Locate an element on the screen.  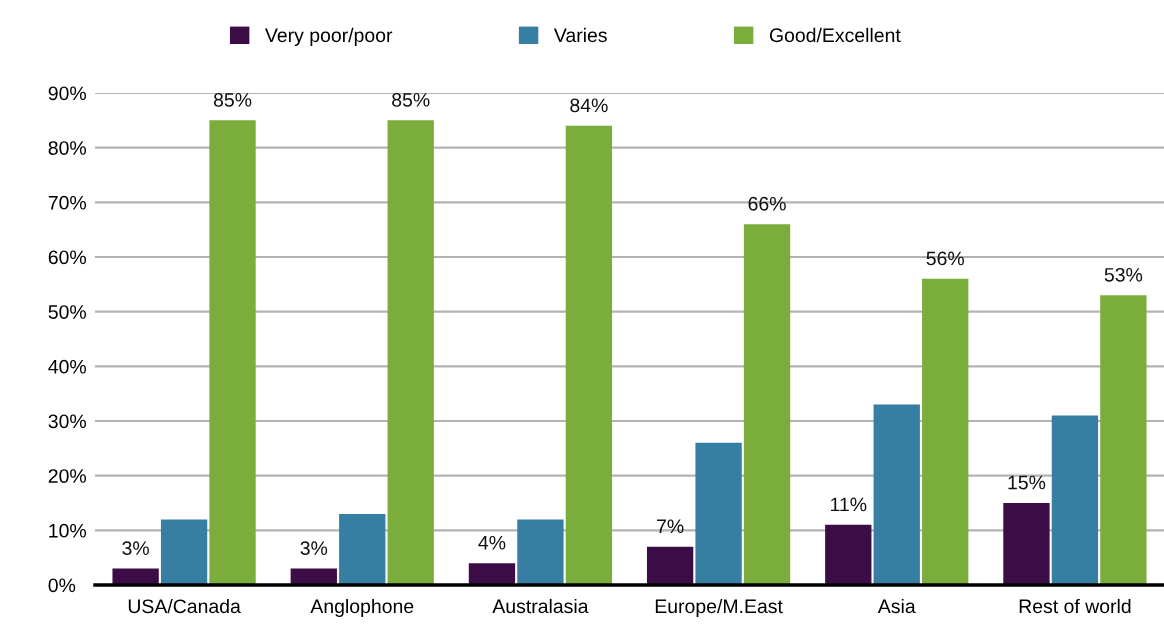
x-tick-label: Australasia is located at coordinates (540, 606).